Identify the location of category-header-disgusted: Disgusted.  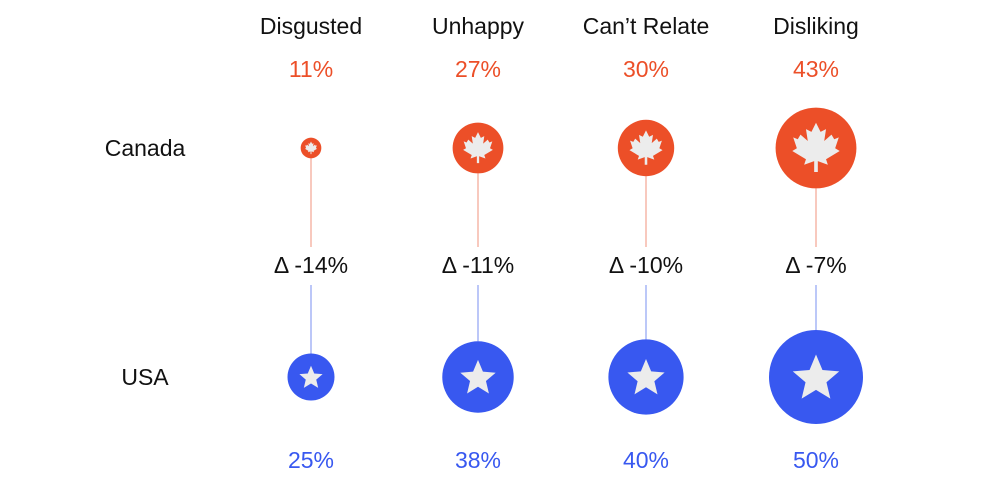
(311, 26).